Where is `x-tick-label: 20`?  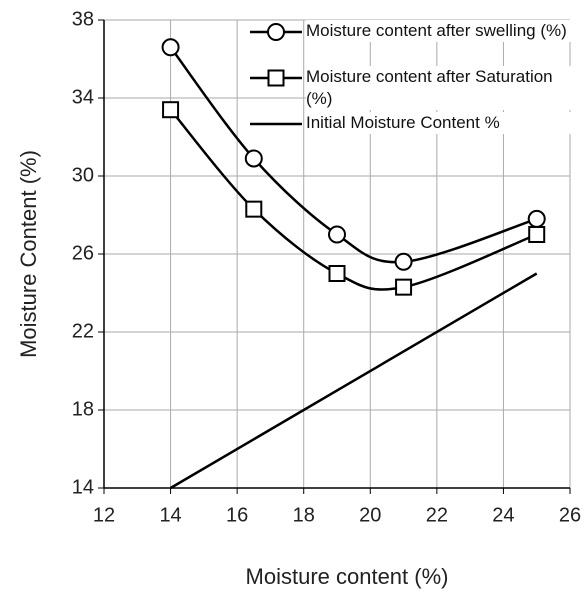
x-tick-label: 20 is located at coordinates (370, 515).